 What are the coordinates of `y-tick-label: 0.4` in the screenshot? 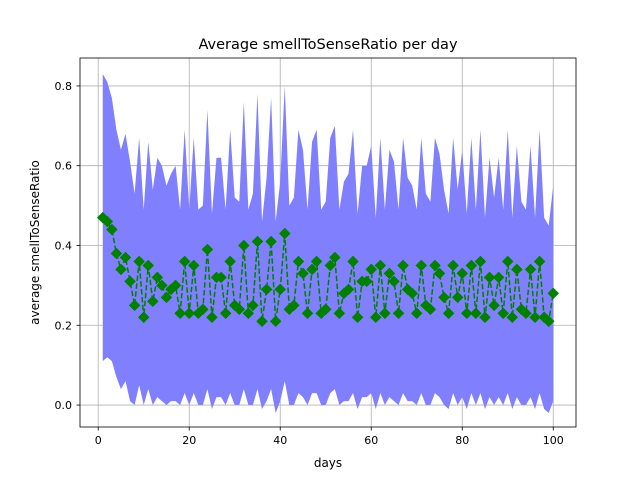 It's located at (64, 245).